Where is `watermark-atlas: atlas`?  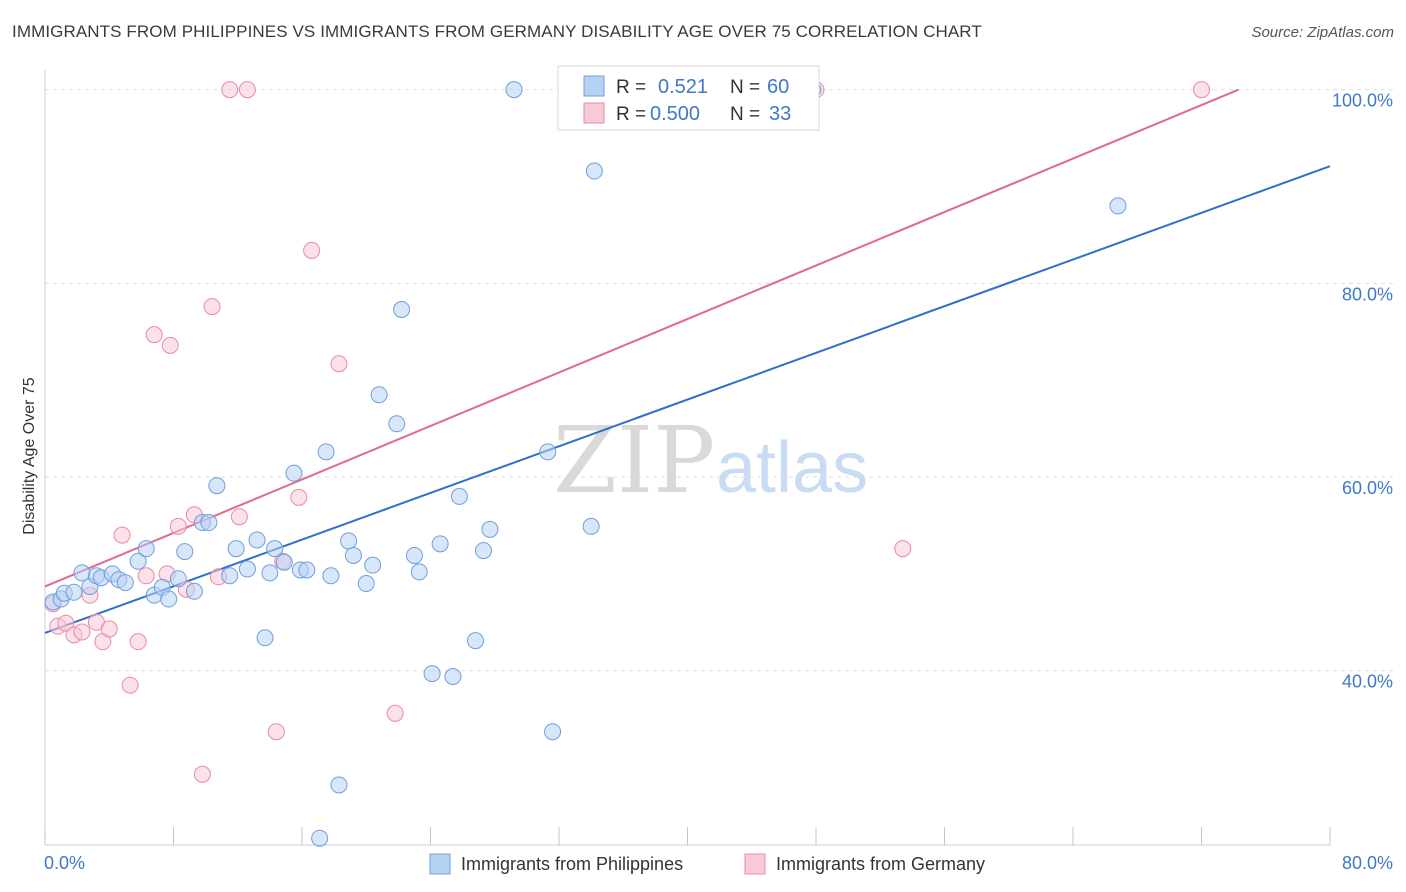
watermark-atlas: atlas is located at coordinates (792, 468).